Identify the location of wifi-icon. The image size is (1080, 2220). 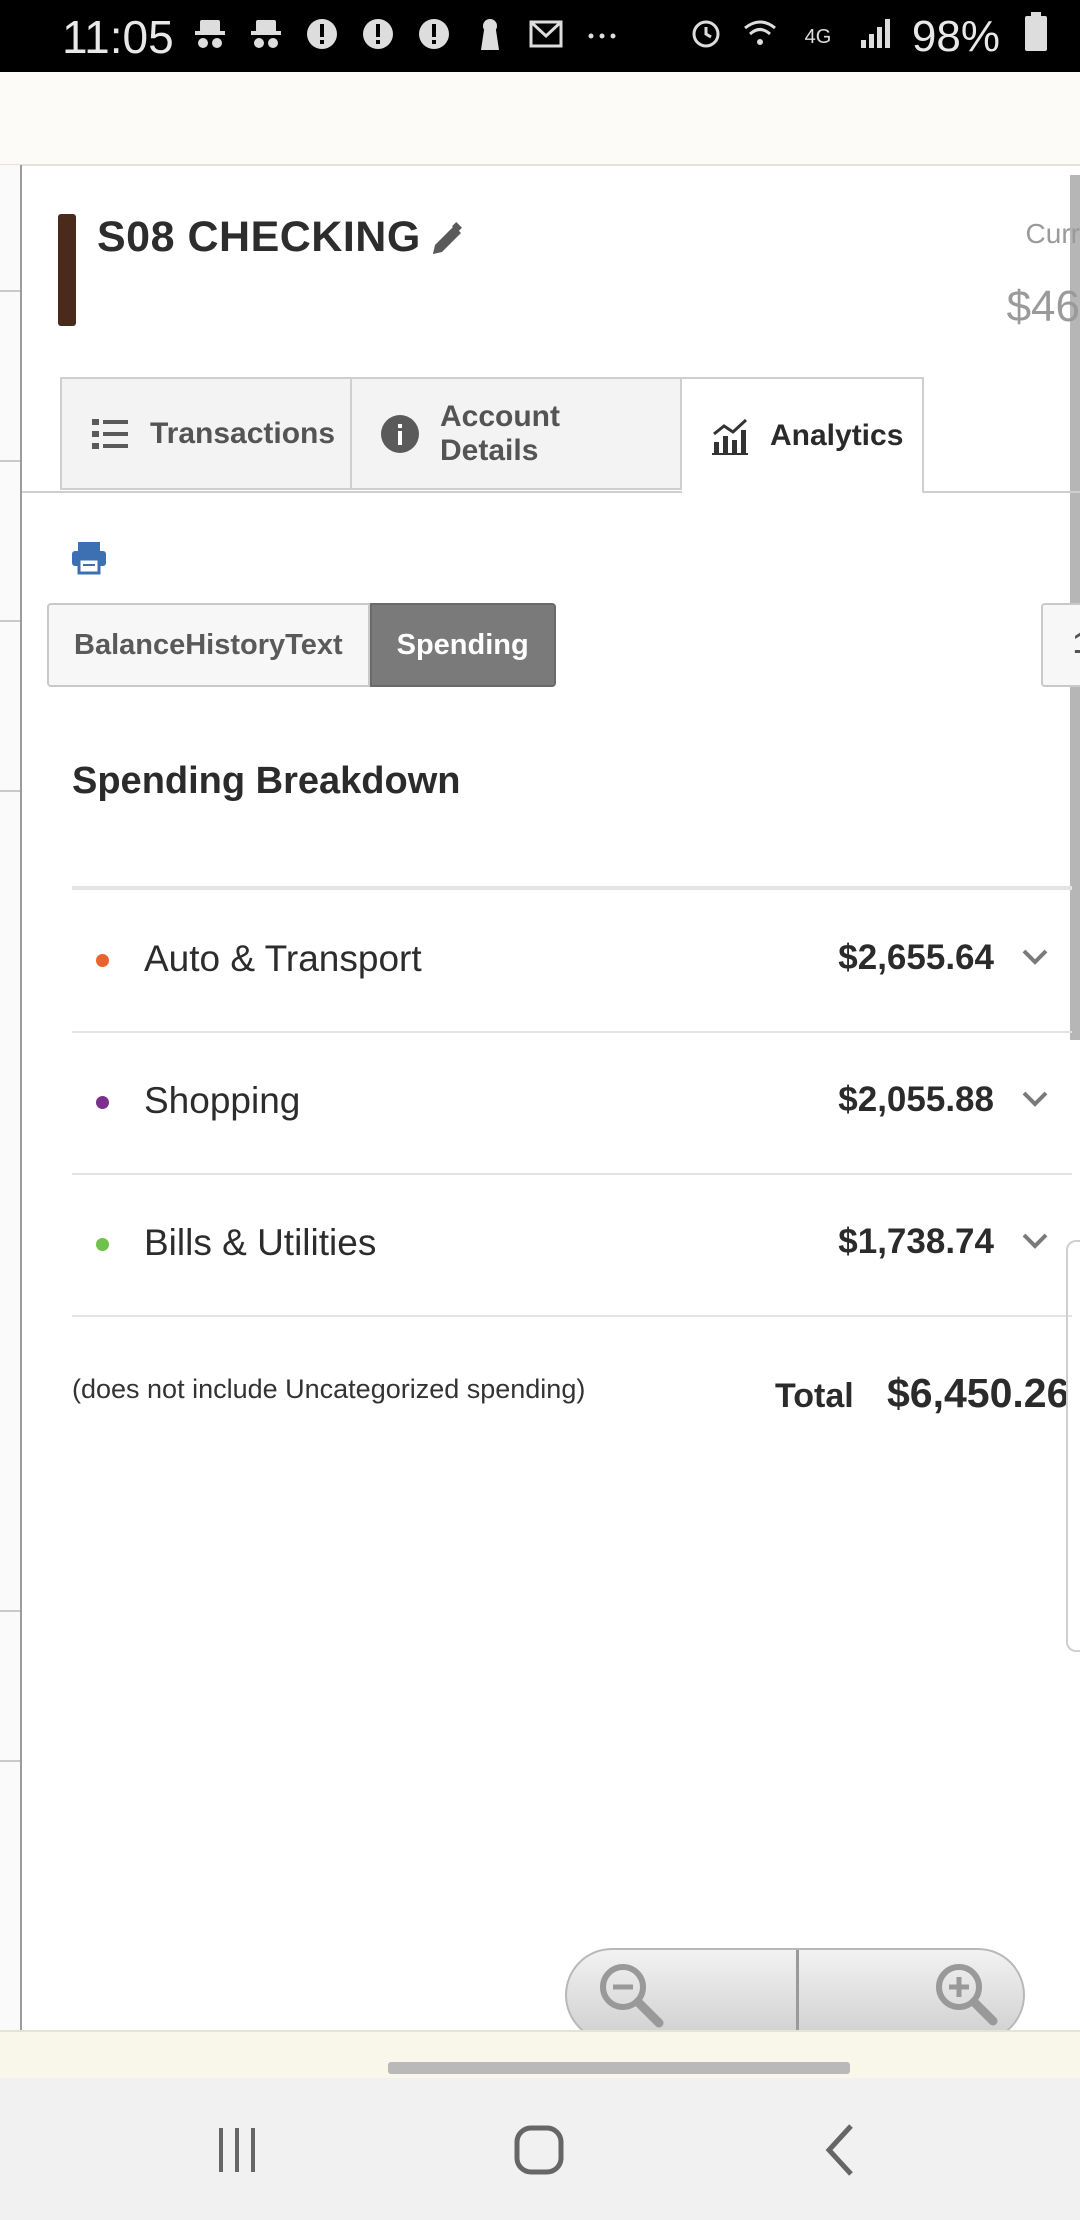
(760, 37).